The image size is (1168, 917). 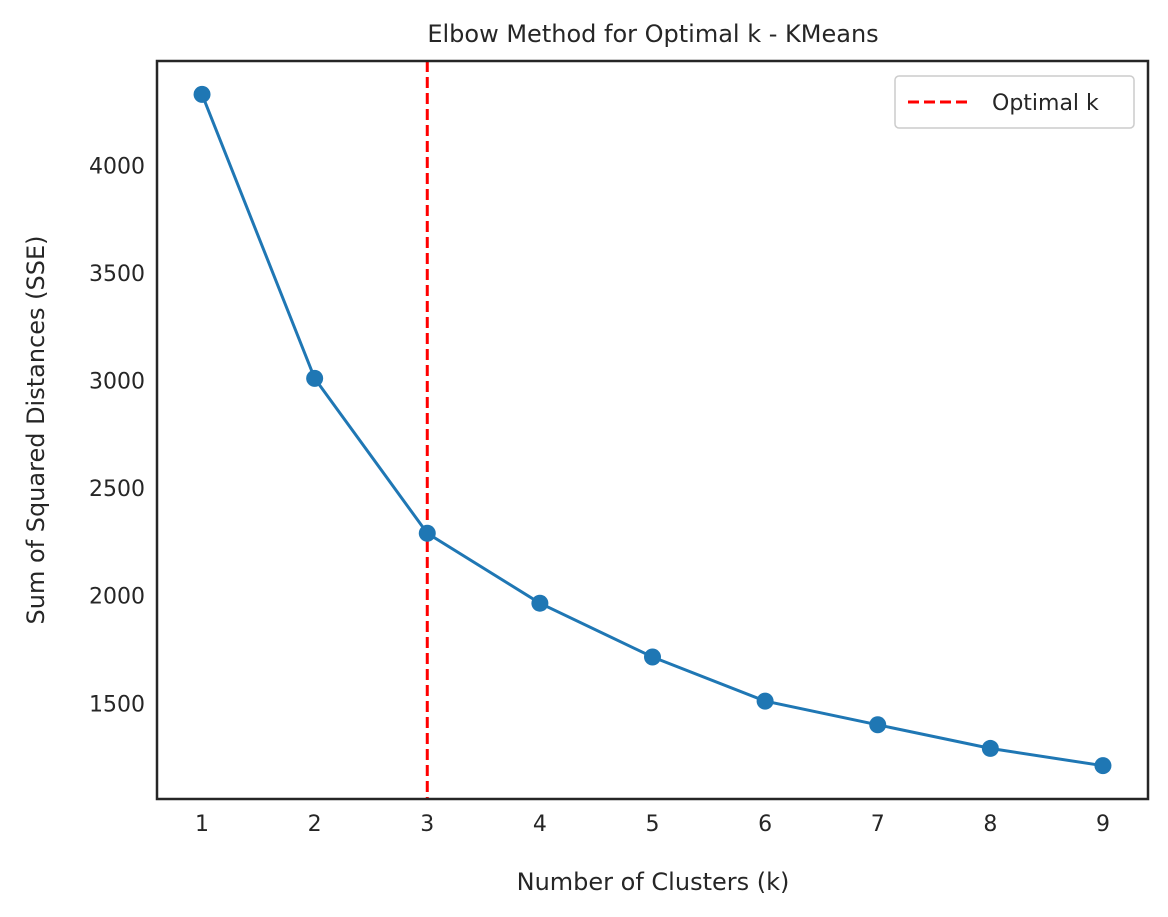 I want to click on legend-box, so click(x=1014, y=102).